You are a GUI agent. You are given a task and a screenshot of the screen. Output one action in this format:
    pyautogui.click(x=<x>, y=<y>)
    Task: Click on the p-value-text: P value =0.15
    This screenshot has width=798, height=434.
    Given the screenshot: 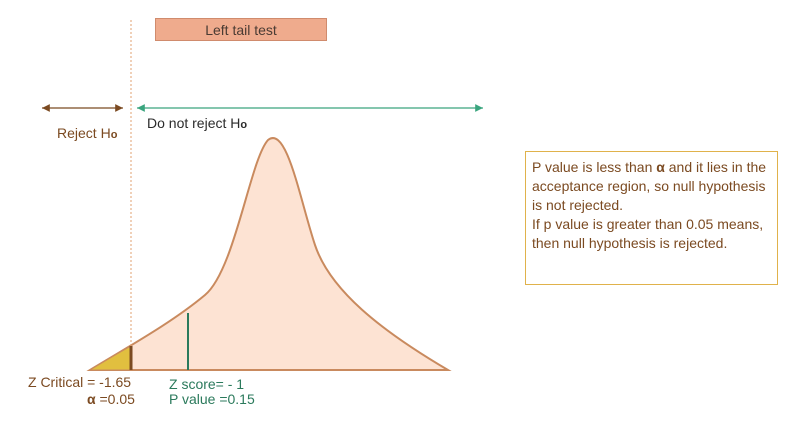 What is the action you would take?
    pyautogui.click(x=212, y=399)
    